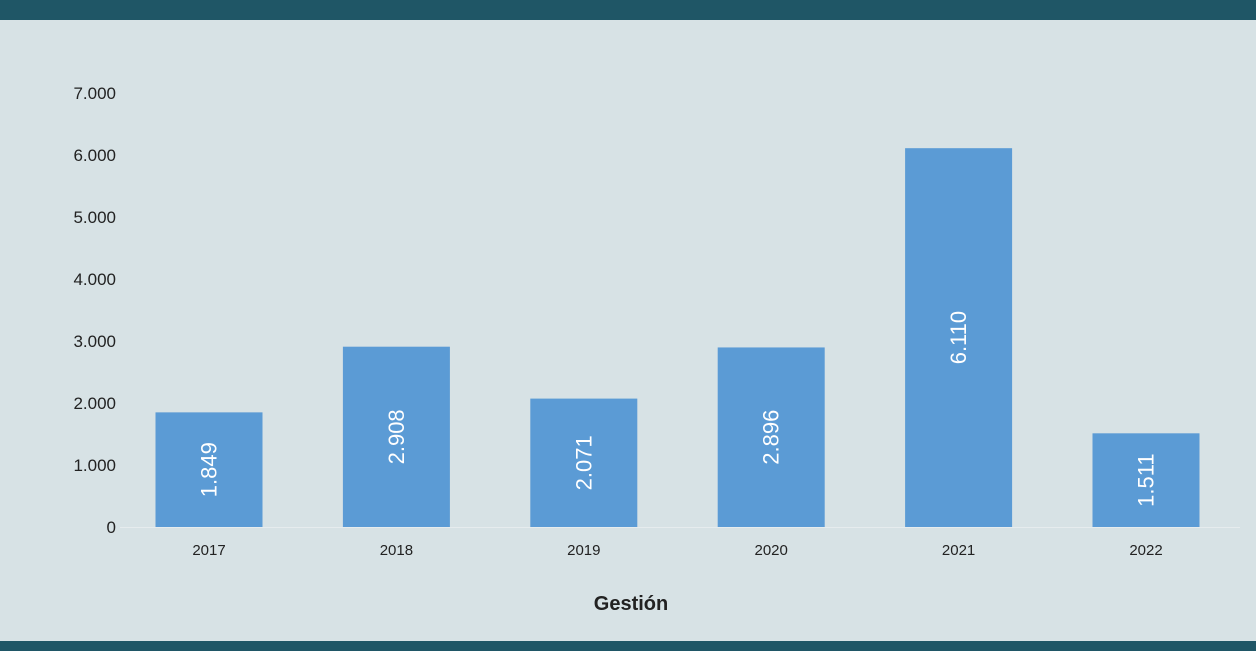  Describe the element at coordinates (628, 10) in the screenshot. I see `top-band` at that location.